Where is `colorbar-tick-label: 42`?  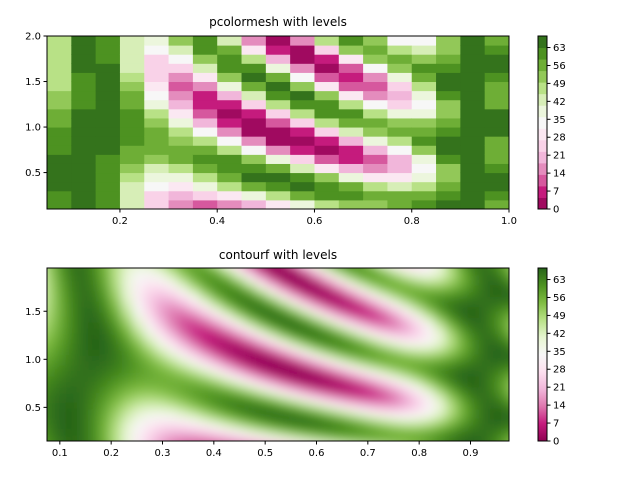 colorbar-tick-label: 42 is located at coordinates (559, 334).